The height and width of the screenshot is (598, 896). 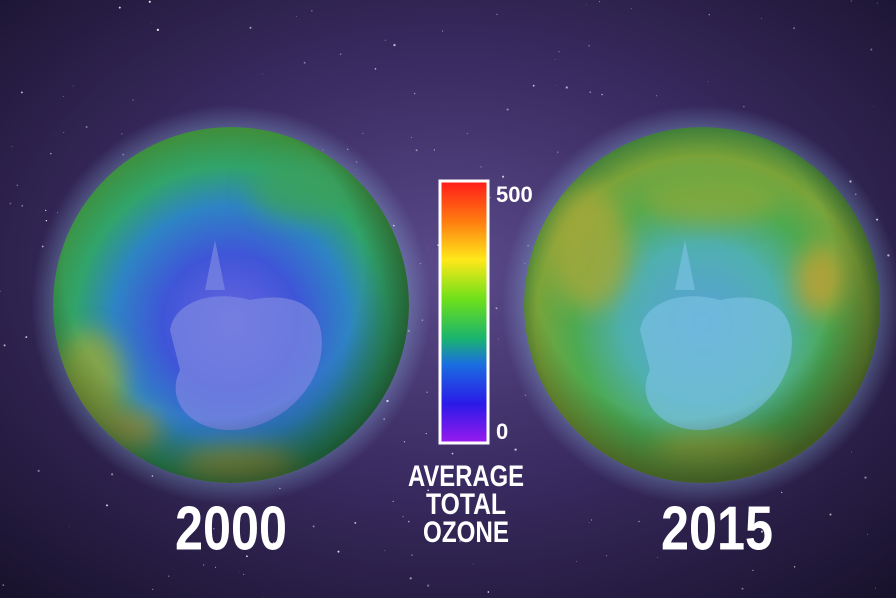 I want to click on color-bar-label: TOTAL, so click(x=466, y=504).